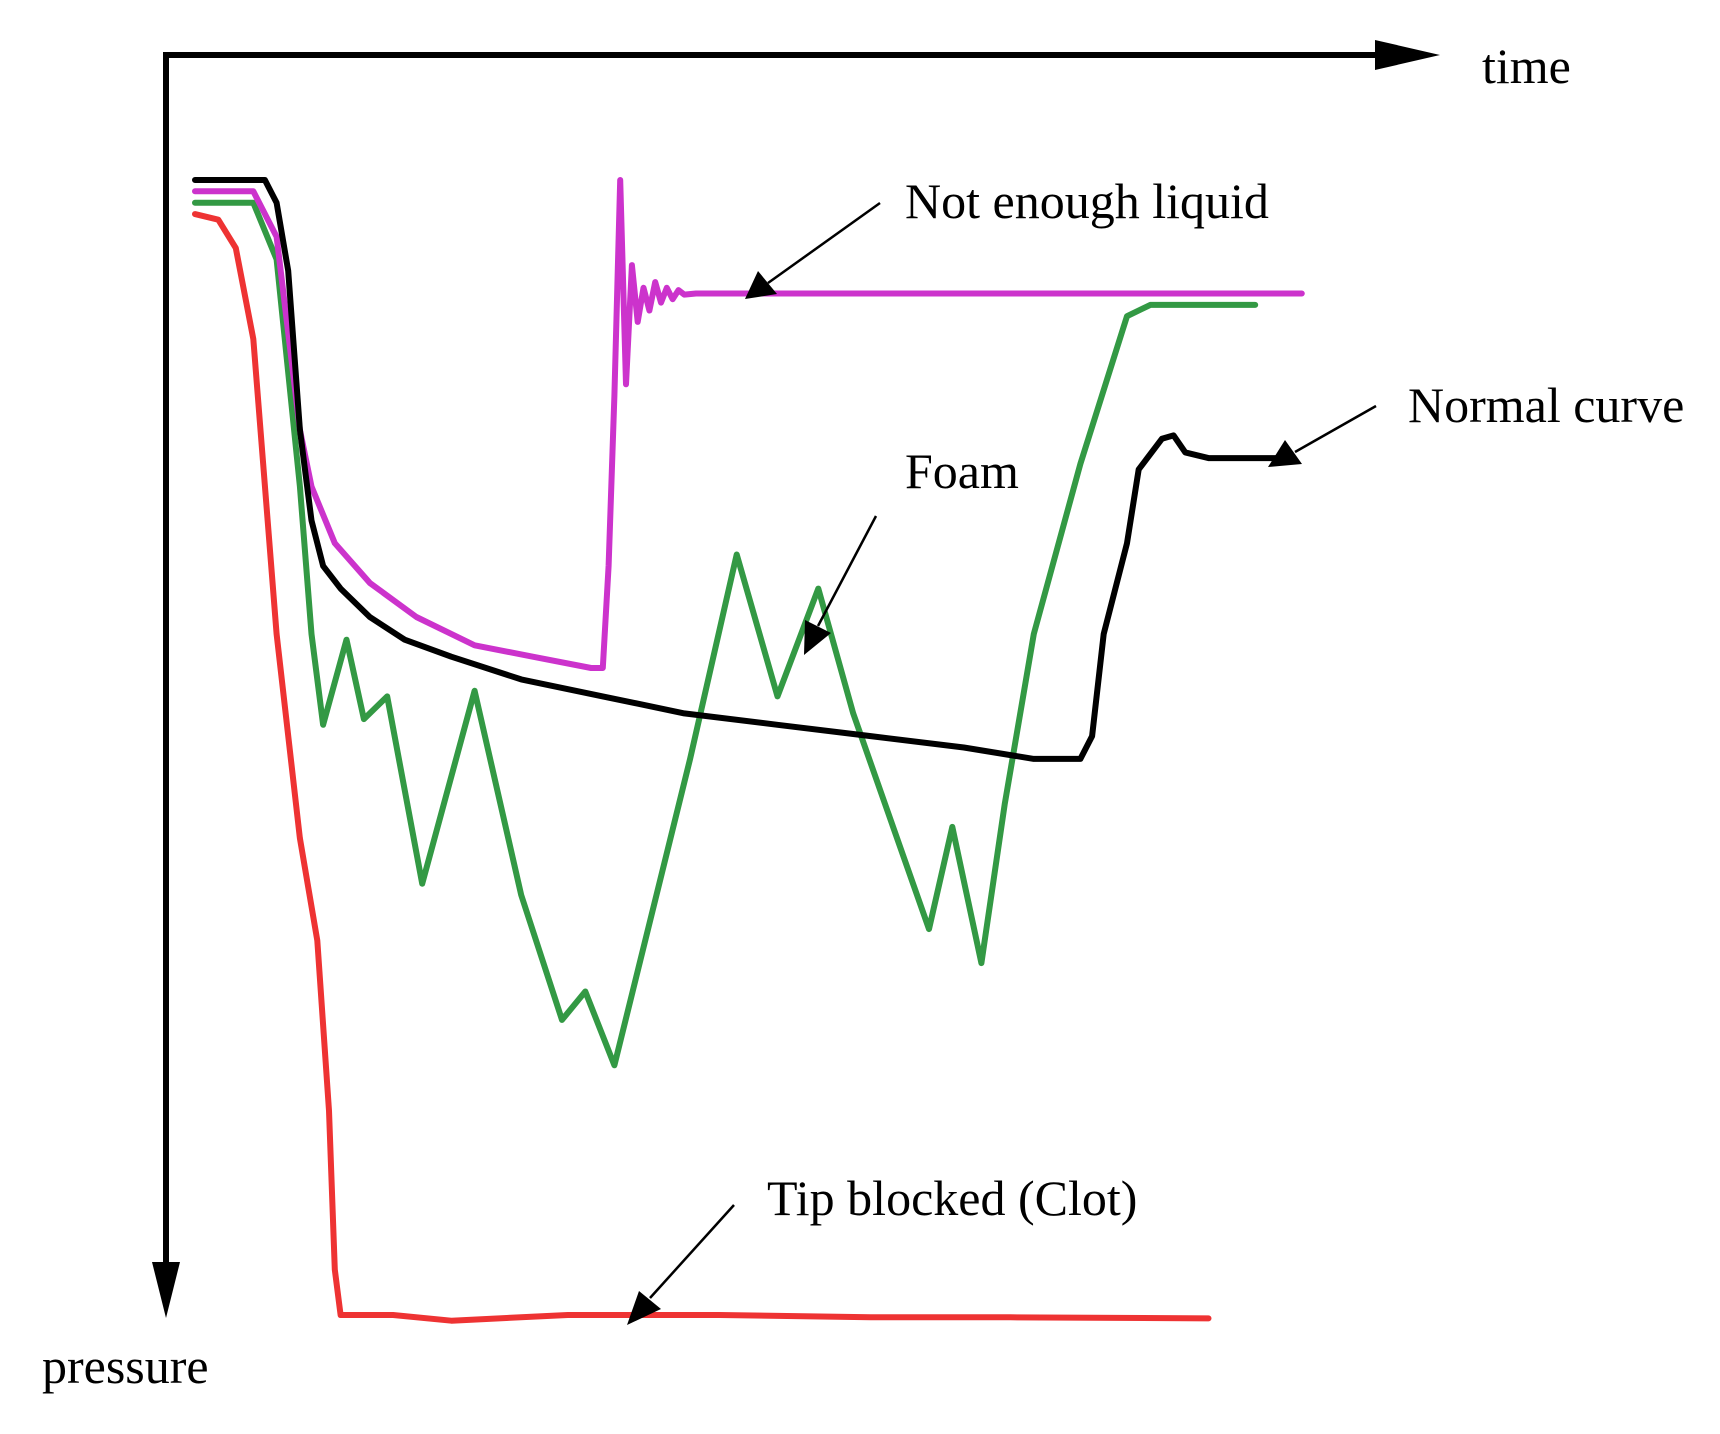 This screenshot has width=1720, height=1434. Describe the element at coordinates (644, 1308) in the screenshot. I see `annotation-arrowhead-tip-blocked` at that location.